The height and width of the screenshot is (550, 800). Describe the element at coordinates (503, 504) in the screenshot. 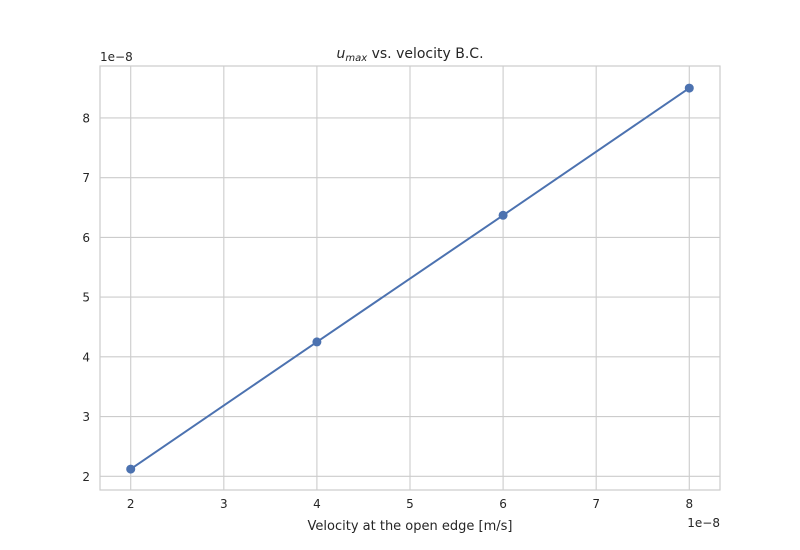

I see `x-tick-label: 6` at that location.